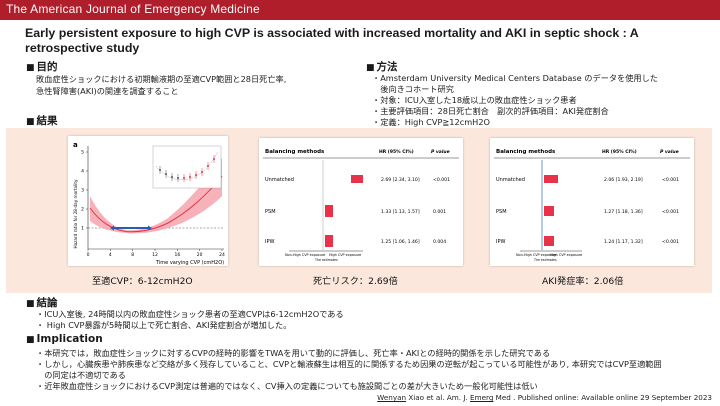 The width and height of the screenshot is (720, 406). Describe the element at coordinates (440, 152) in the screenshot. I see `forest-mortality-header-p: P value` at that location.